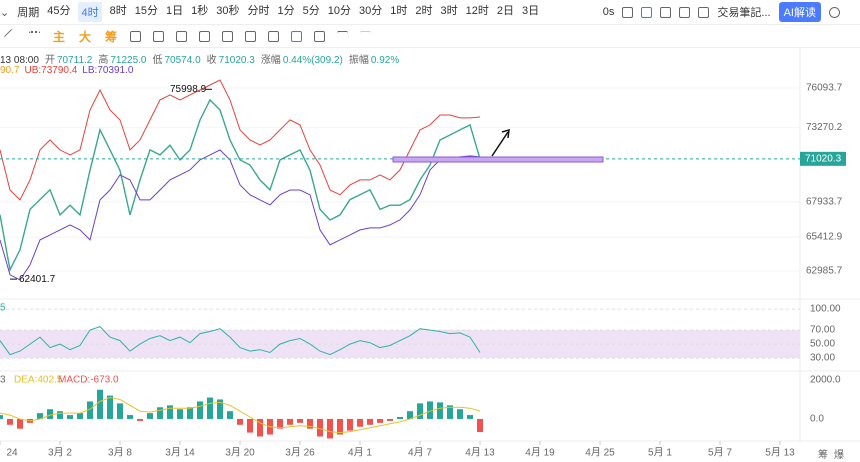 The width and height of the screenshot is (860, 462). What do you see at coordinates (540, 453) in the screenshot?
I see `x-tick-label: 4月 19` at bounding box center [540, 453].